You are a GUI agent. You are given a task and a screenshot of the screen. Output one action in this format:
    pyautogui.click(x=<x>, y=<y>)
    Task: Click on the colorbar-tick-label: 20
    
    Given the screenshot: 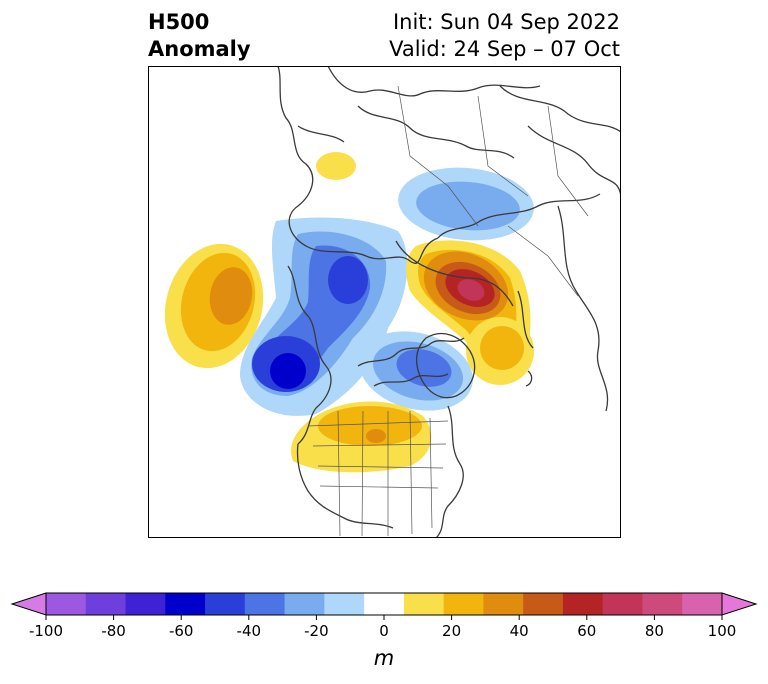 What is the action you would take?
    pyautogui.click(x=451, y=631)
    